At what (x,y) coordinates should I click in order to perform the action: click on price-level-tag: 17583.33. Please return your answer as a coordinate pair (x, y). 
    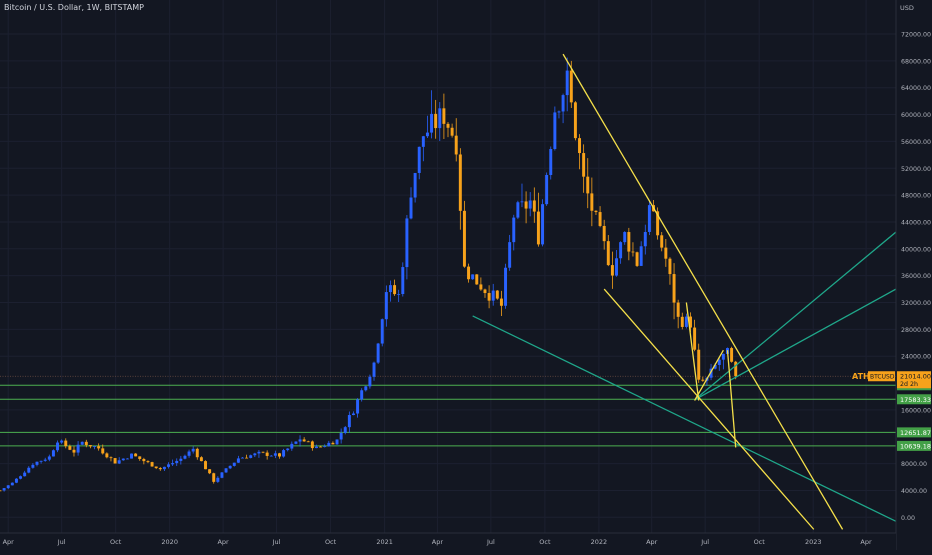
    Looking at the image, I should click on (914, 399).